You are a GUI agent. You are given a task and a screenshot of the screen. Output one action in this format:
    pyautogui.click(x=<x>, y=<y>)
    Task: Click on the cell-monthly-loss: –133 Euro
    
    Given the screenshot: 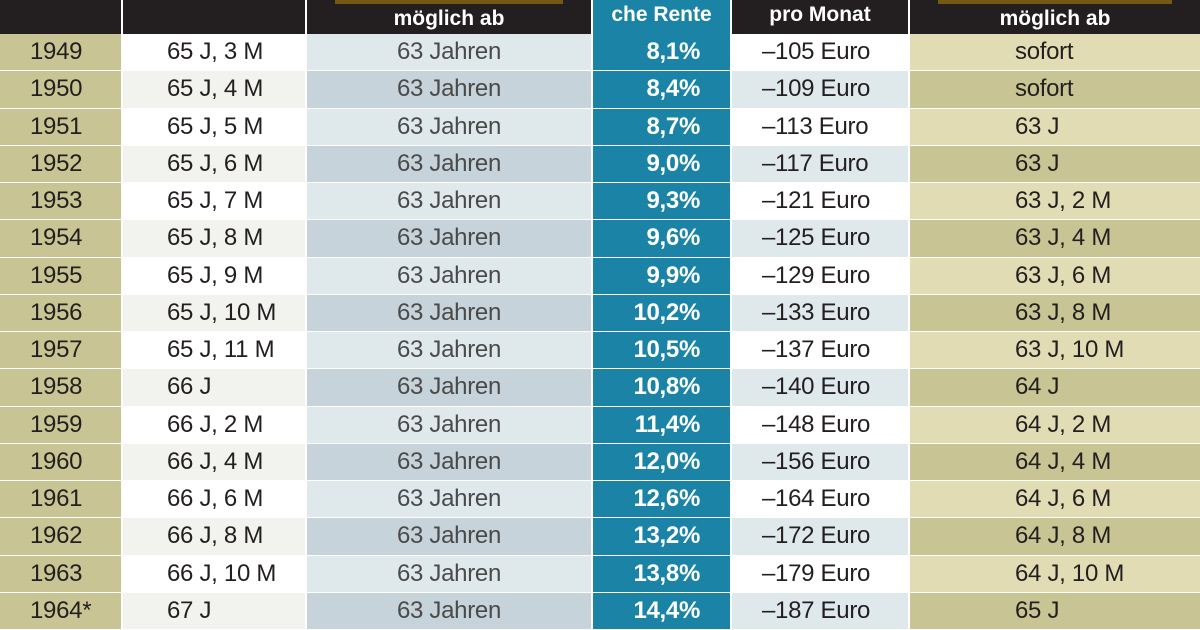 What is the action you would take?
    pyautogui.click(x=821, y=312)
    